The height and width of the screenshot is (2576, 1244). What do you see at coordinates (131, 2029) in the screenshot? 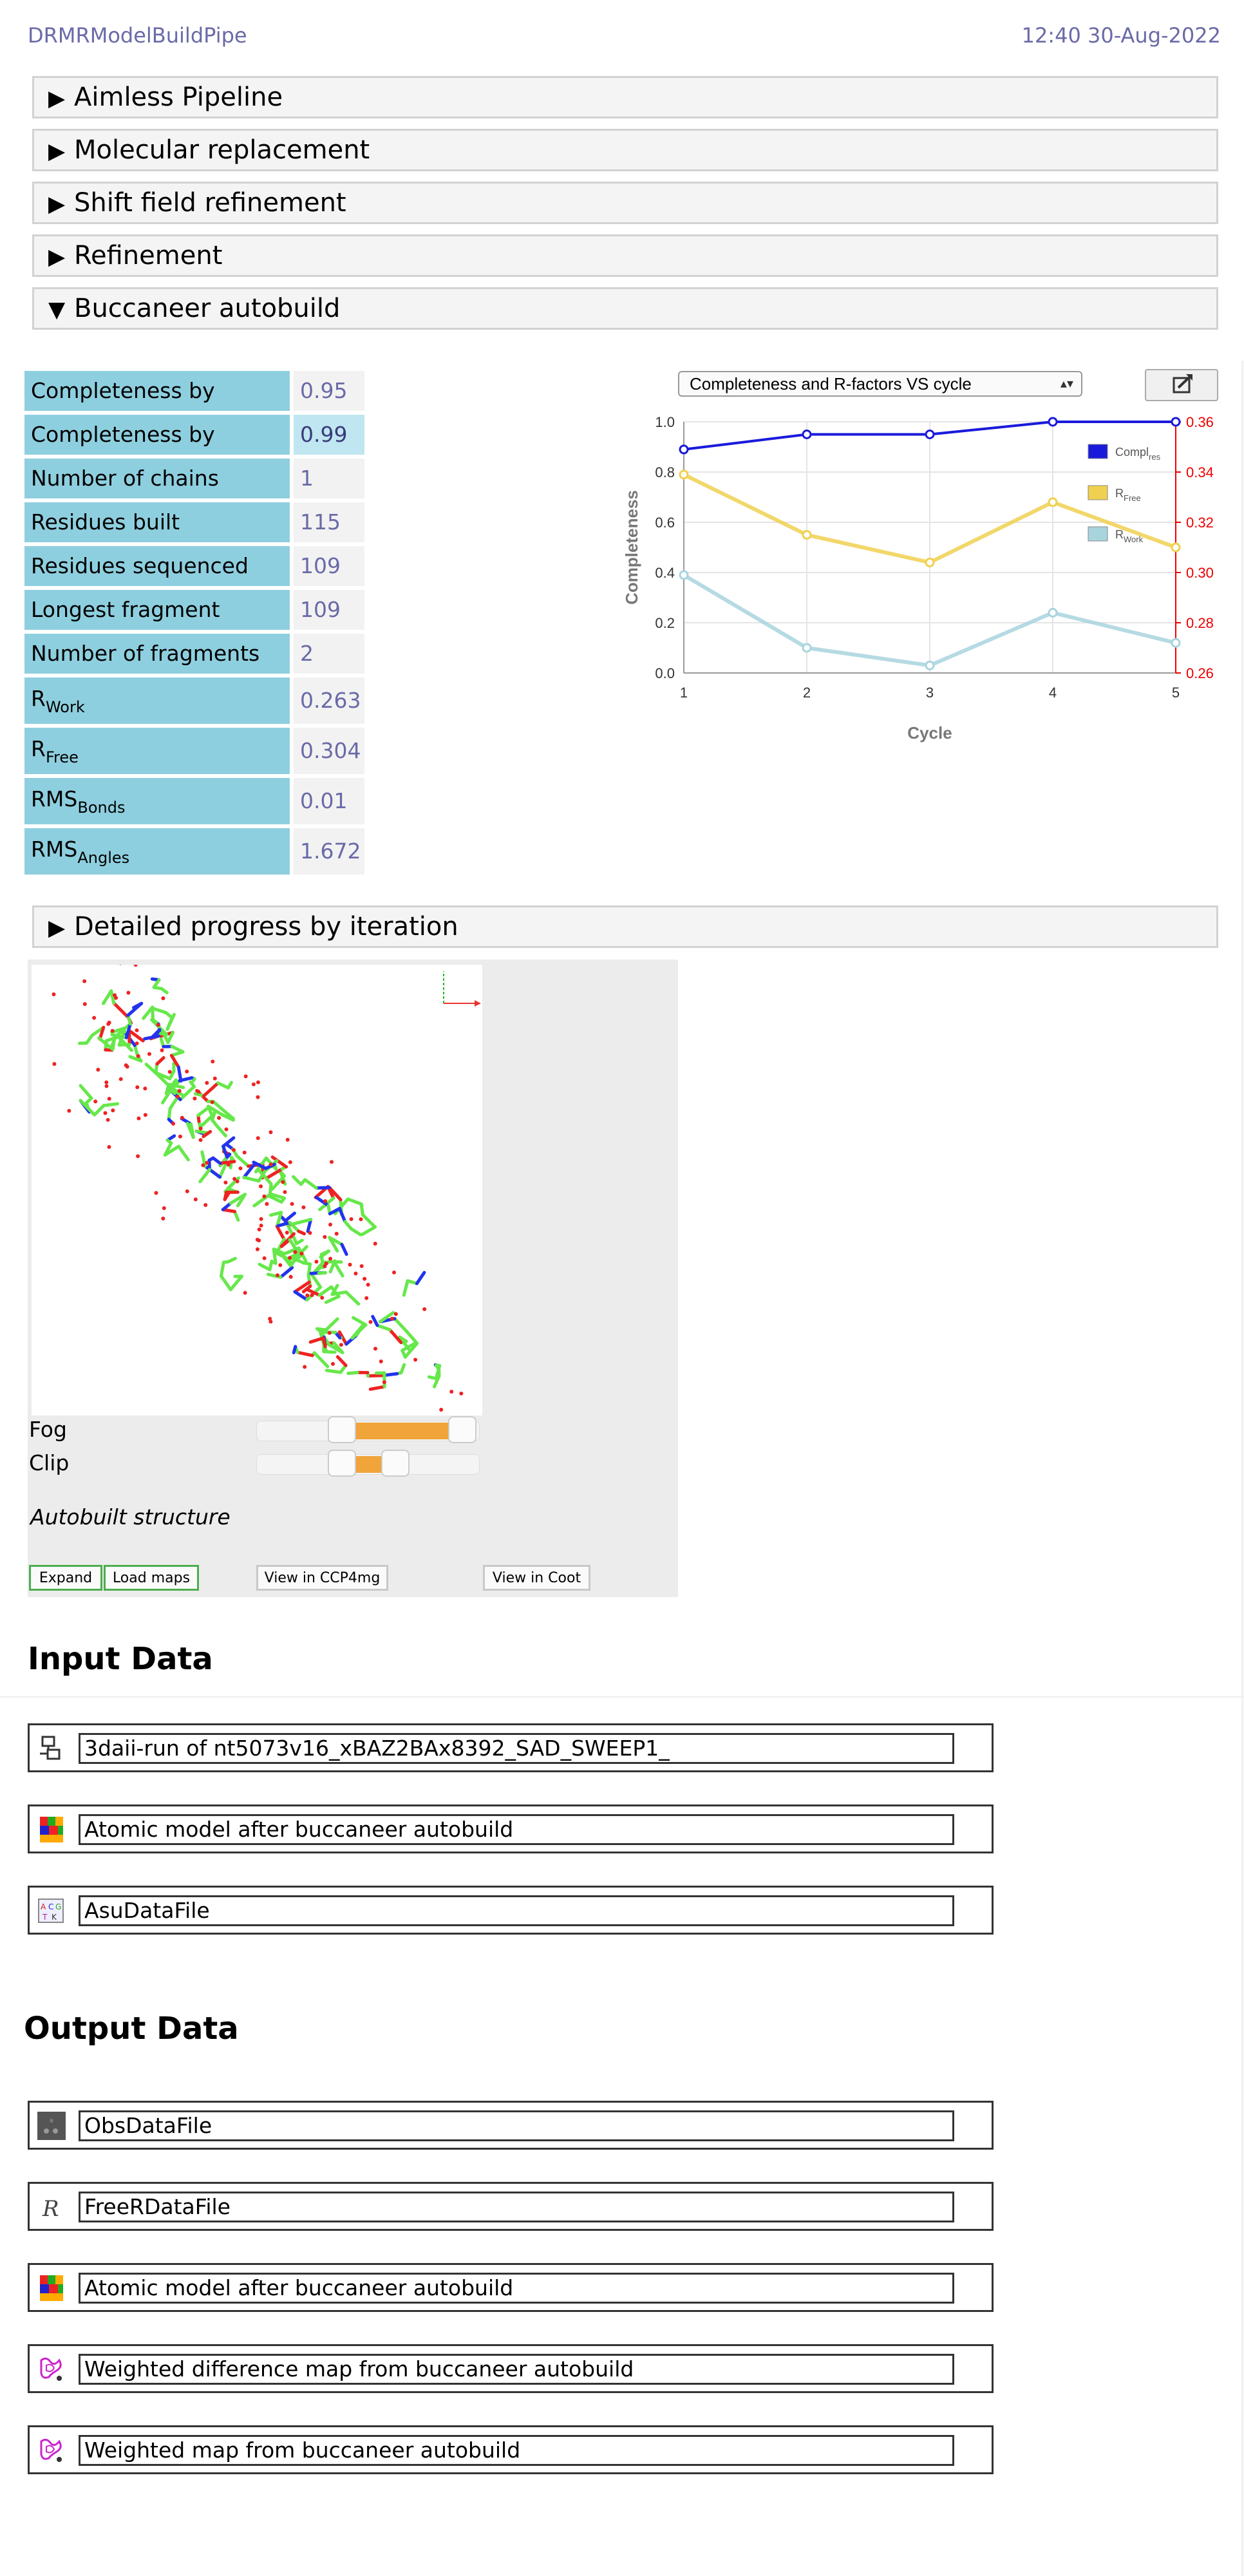
I see `output-data-title: Output Data` at bounding box center [131, 2029].